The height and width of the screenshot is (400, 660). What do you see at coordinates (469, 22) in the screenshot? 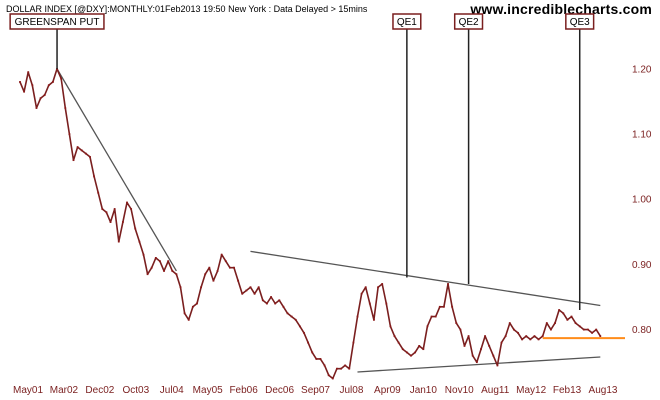
I see `annotation-label-qe2: QE2` at bounding box center [469, 22].